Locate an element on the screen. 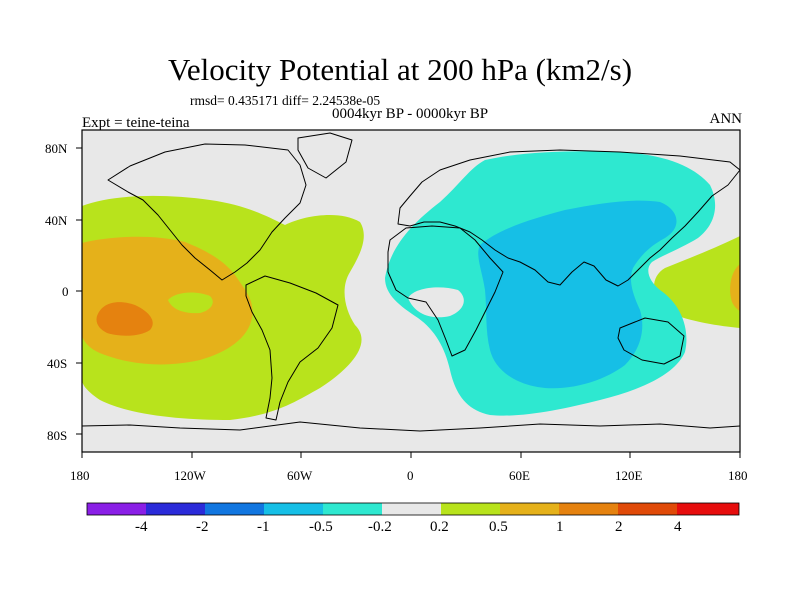  colorbar-label: -1 is located at coordinates (263, 527).